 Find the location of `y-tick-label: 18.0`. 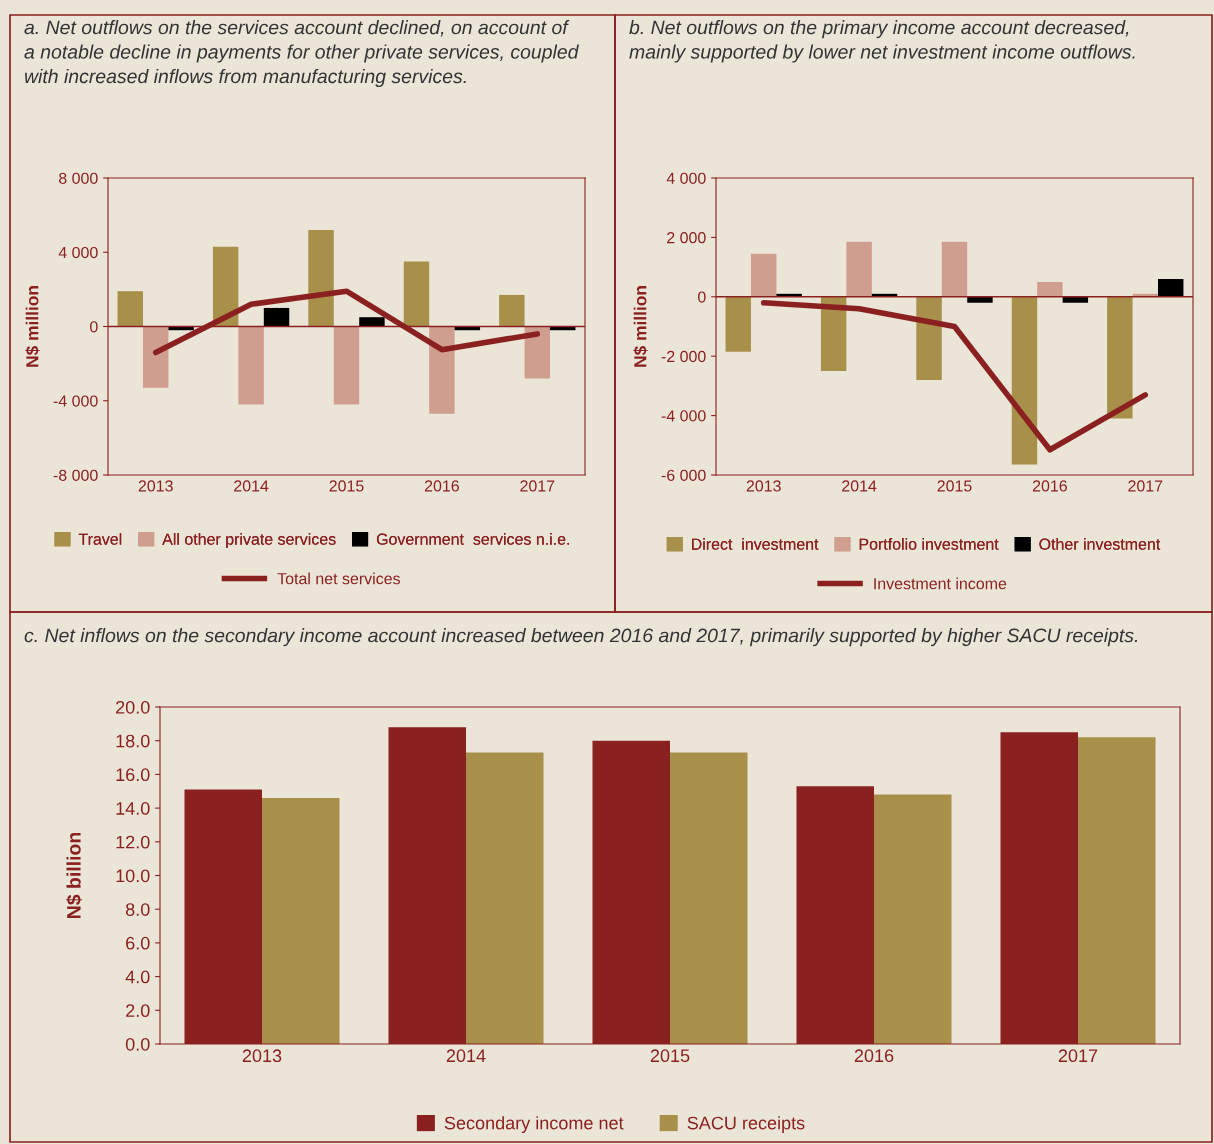

y-tick-label: 18.0 is located at coordinates (133, 741).